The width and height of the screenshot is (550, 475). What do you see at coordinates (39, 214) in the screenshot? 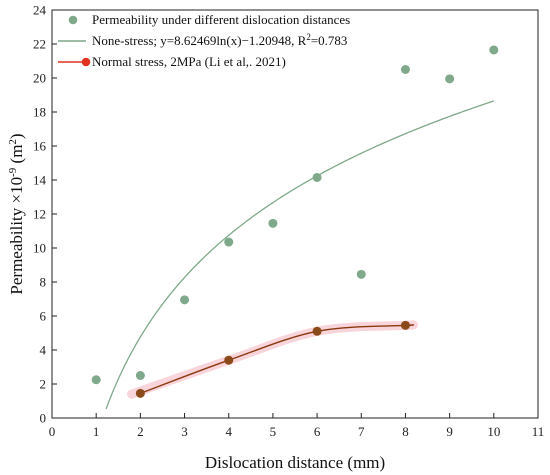
I see `y-tick-label: 12` at bounding box center [39, 214].